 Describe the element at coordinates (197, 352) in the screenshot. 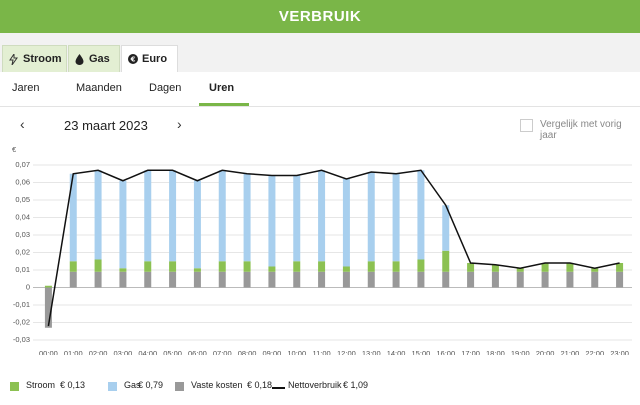

I see `x-tick-label: 06:00` at that location.